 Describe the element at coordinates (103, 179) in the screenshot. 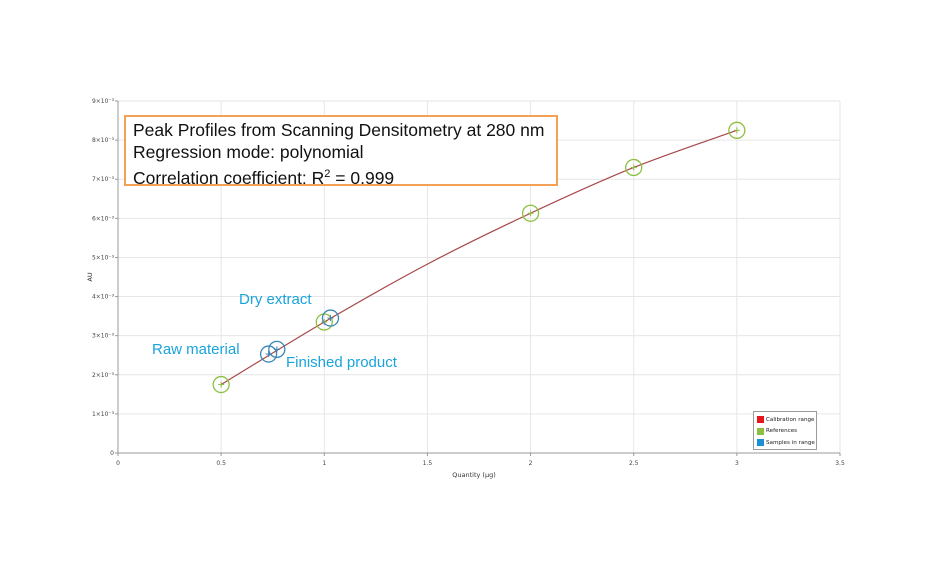

I see `y-tick-label: 7×10⁻³` at that location.